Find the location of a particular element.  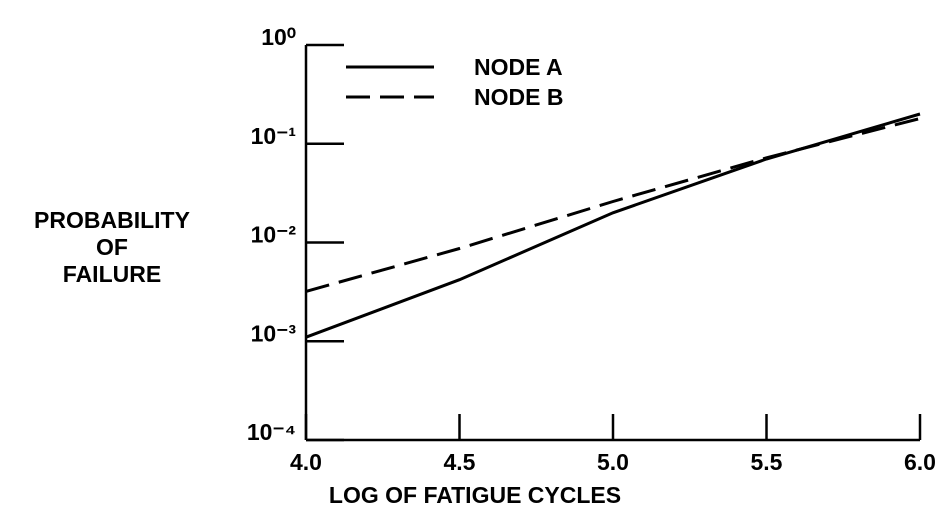

y-tick-label: 10⁰ is located at coordinates (278, 37).